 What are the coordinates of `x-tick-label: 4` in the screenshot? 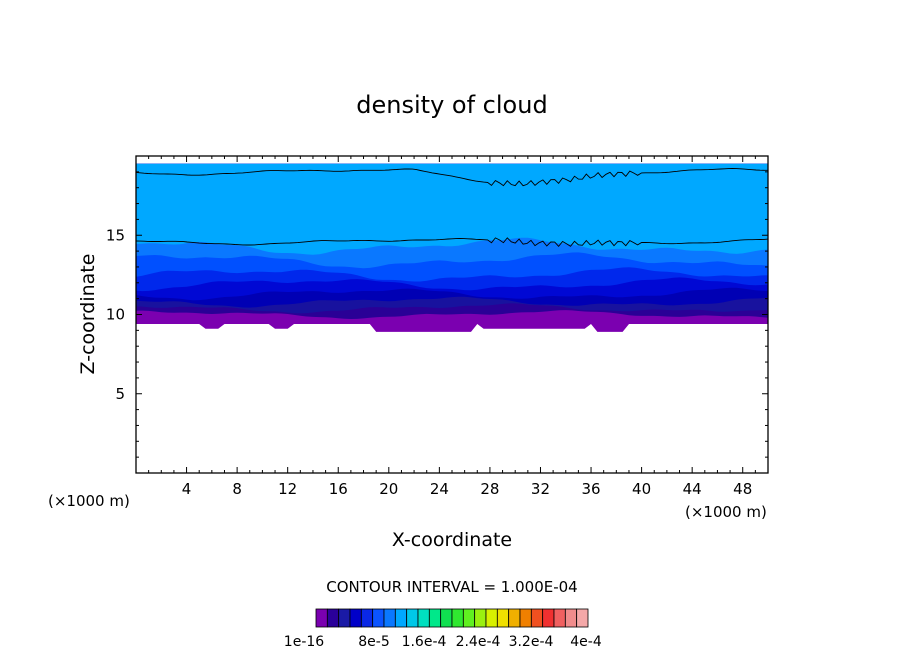 It's located at (187, 489).